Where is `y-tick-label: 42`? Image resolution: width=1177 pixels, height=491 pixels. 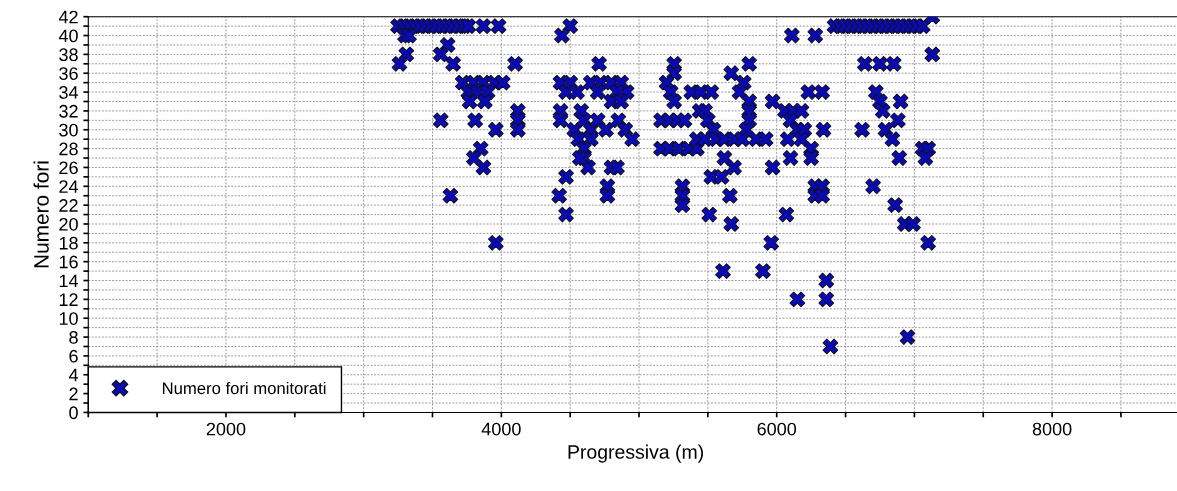 y-tick-label: 42 is located at coordinates (68, 17).